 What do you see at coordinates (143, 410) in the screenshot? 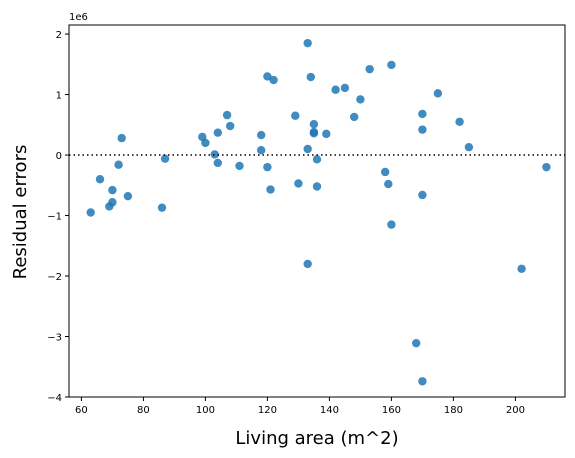
I see `x-tick-label: 80` at bounding box center [143, 410].